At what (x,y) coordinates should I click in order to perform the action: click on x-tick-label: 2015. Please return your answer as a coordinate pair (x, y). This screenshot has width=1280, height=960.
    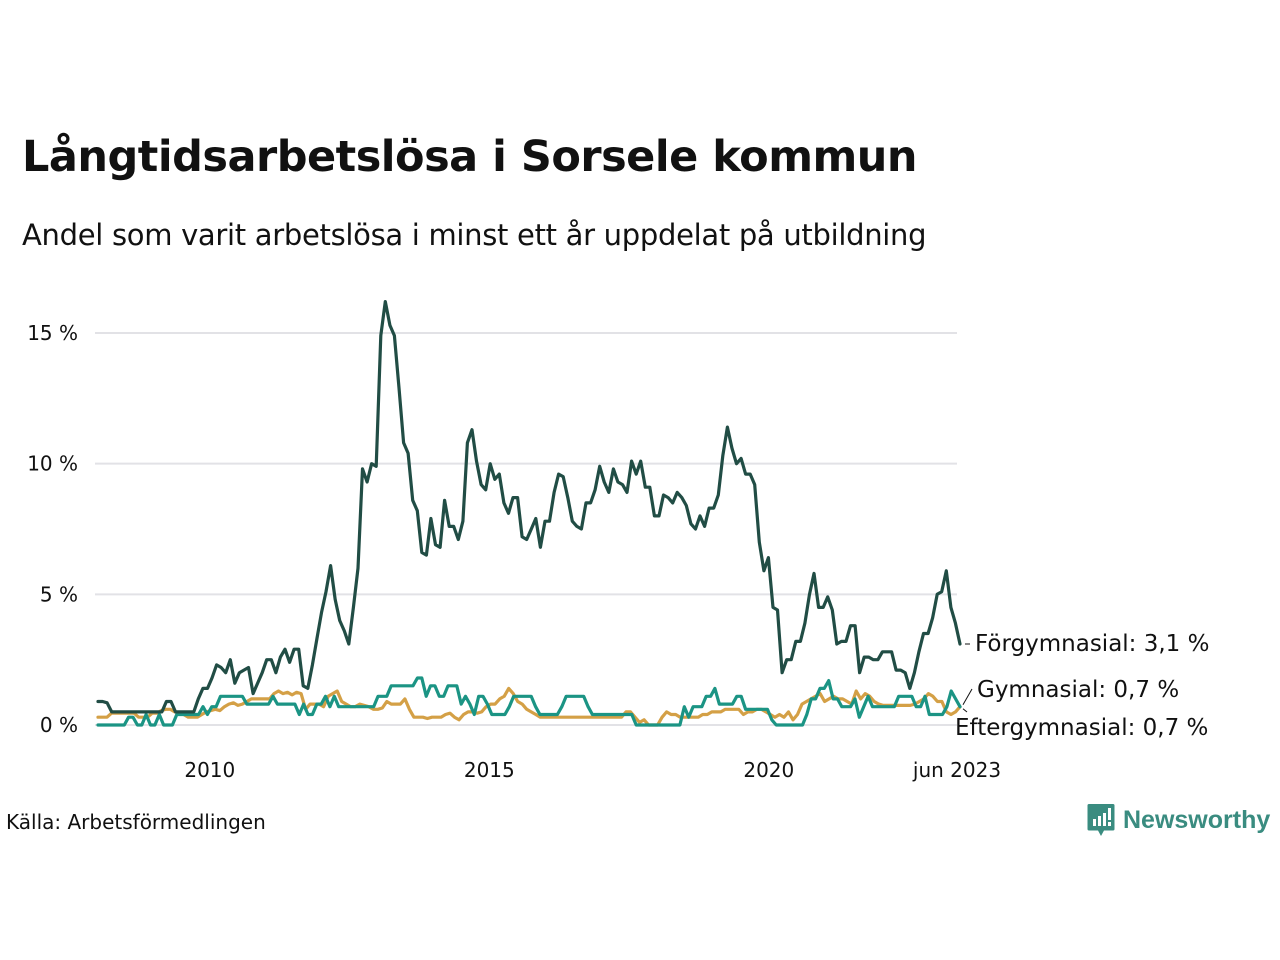
    Looking at the image, I should click on (489, 770).